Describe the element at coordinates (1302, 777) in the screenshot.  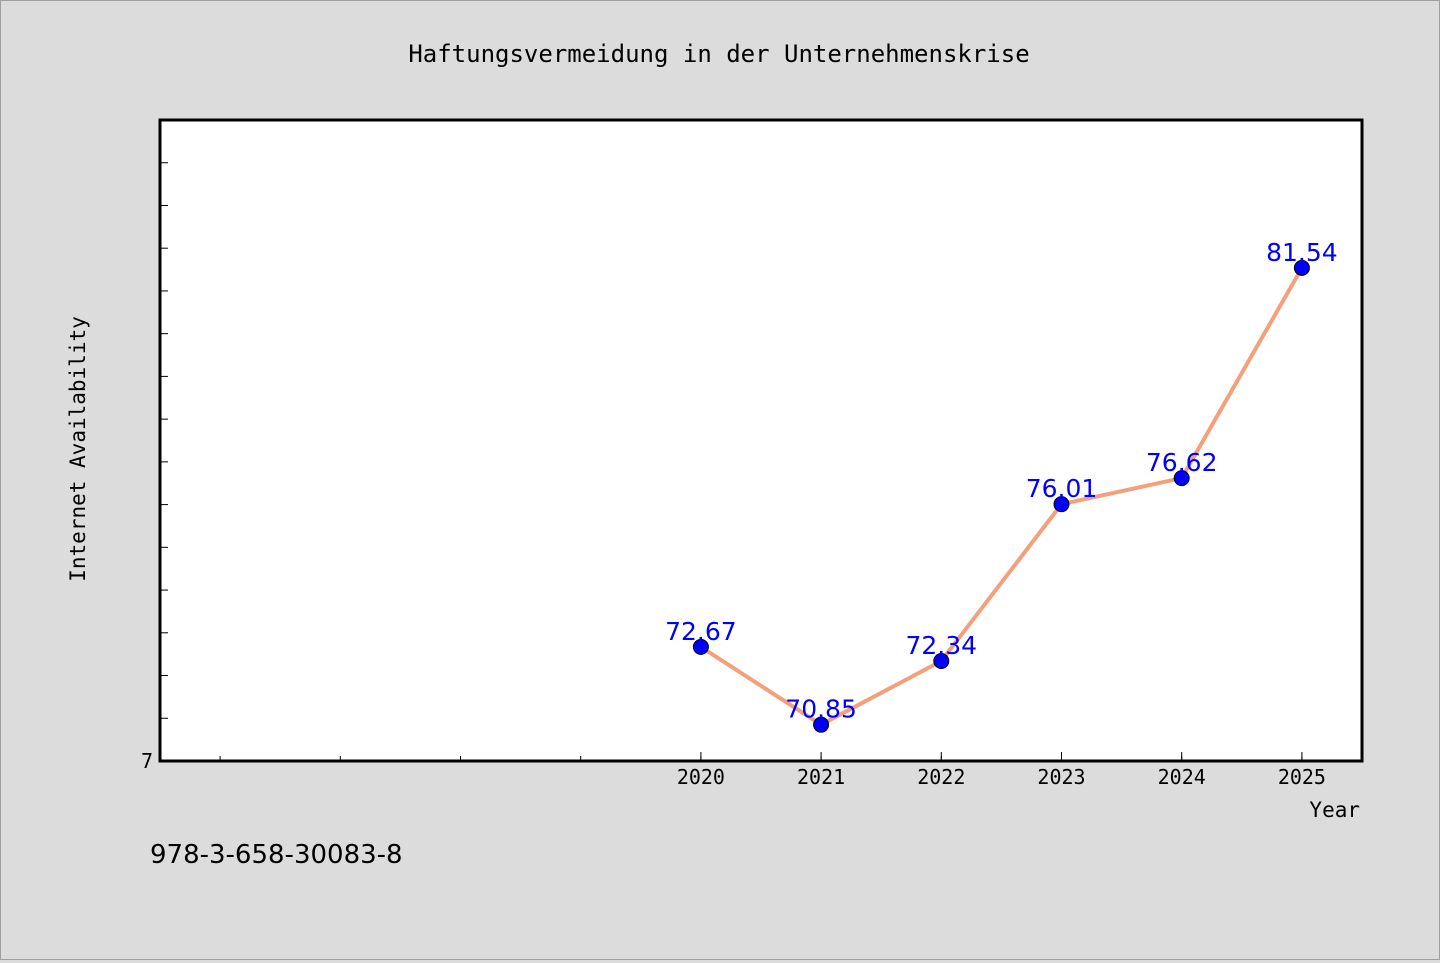
I see `x-tick-label: 2025` at that location.